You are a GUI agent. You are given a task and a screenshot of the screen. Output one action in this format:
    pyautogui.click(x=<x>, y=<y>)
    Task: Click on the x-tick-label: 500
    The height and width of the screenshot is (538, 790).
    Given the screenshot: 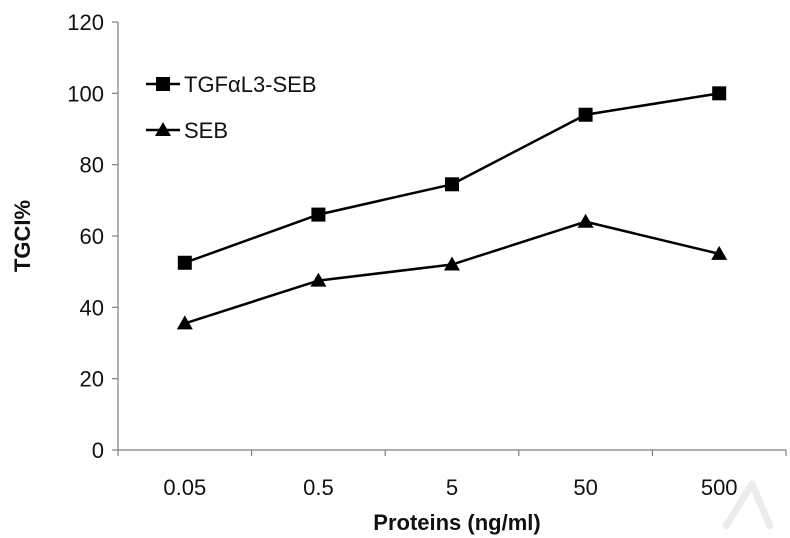 What is the action you would take?
    pyautogui.click(x=719, y=487)
    